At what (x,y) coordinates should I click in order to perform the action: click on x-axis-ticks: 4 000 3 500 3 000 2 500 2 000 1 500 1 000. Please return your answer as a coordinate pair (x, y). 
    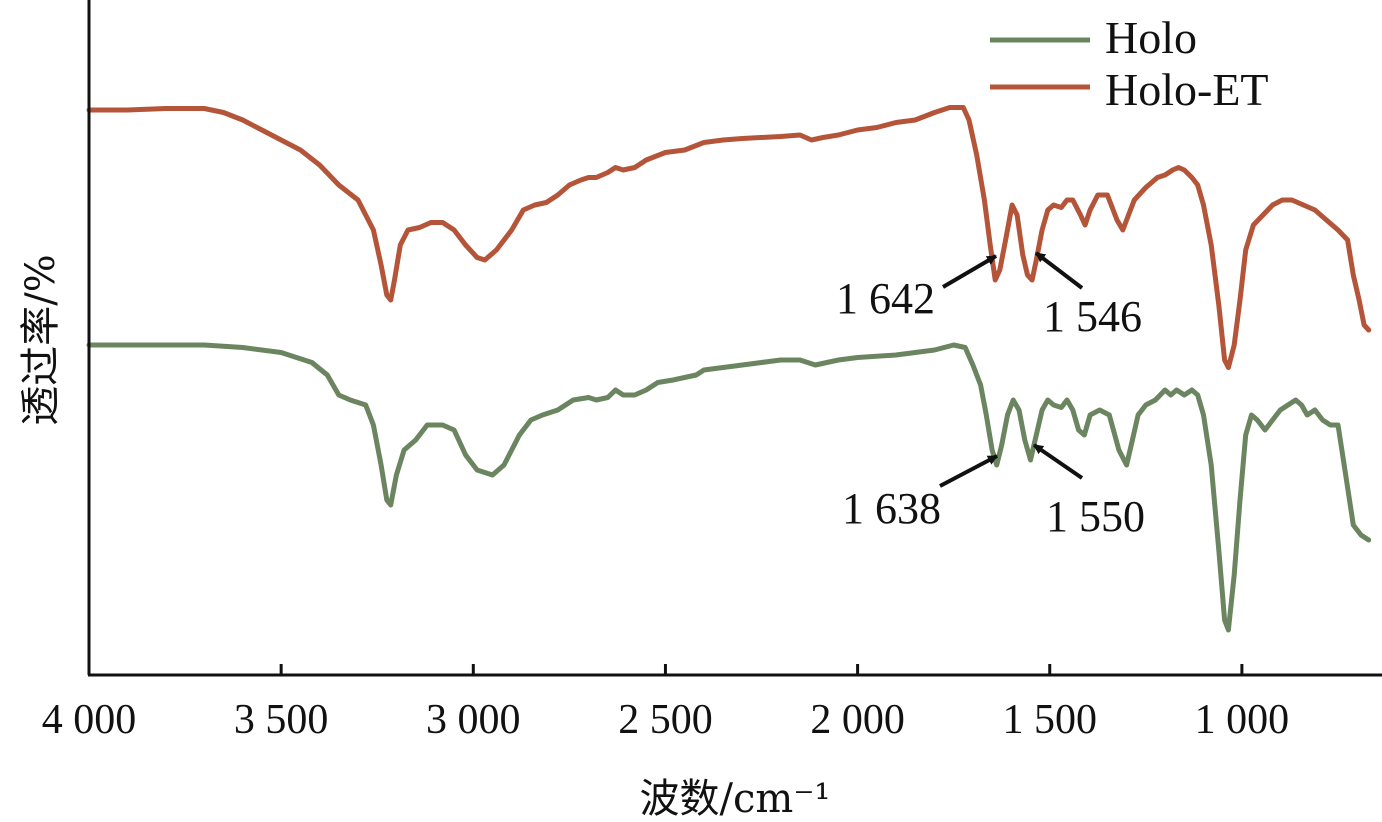
    Looking at the image, I should click on (665, 703).